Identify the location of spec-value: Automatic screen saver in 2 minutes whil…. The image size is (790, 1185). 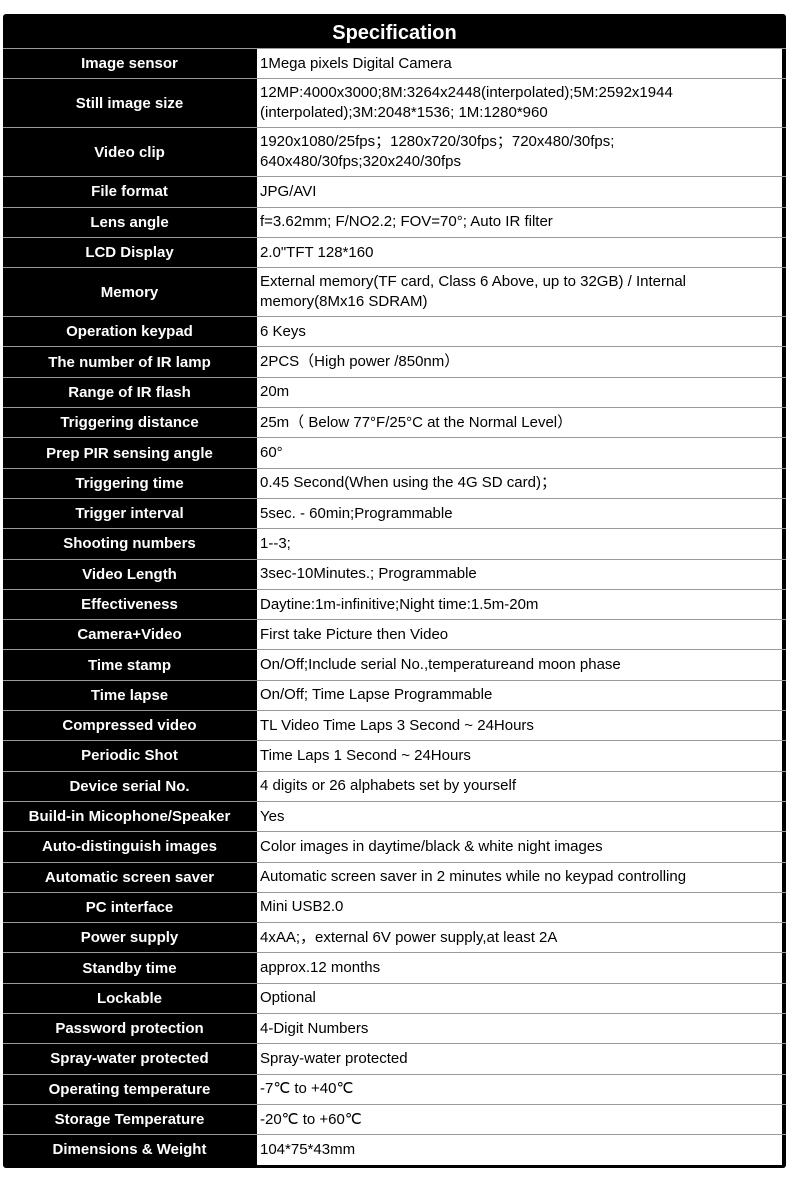
(519, 877).